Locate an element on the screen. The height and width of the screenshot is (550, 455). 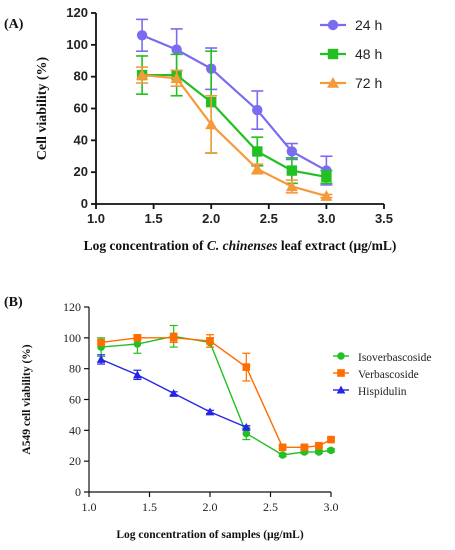
y-axis-title: A549 cell viability (%) is located at coordinates (27, 399).